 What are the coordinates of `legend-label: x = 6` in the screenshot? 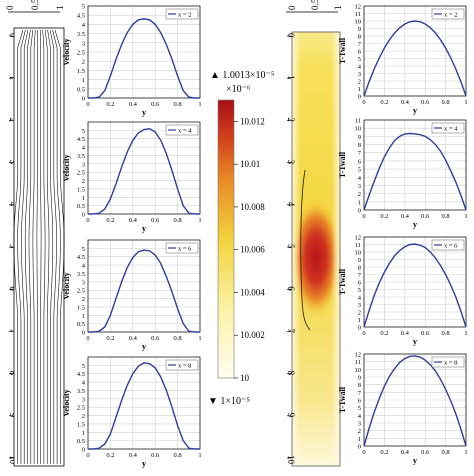 It's located at (451, 246).